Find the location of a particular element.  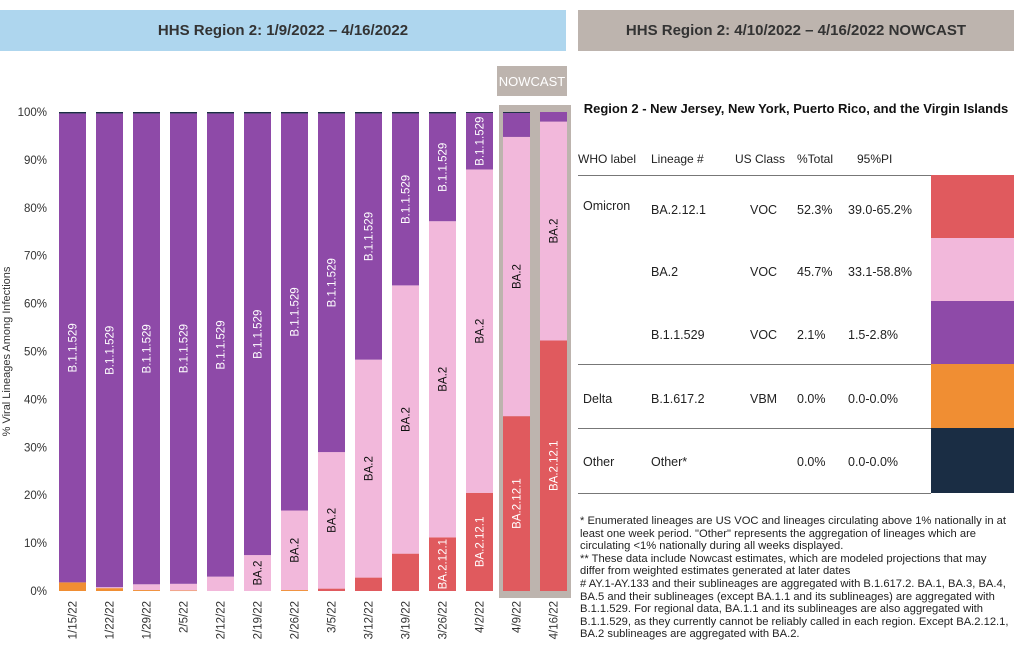

x-tick-label: 3/12/22 is located at coordinates (370, 620).